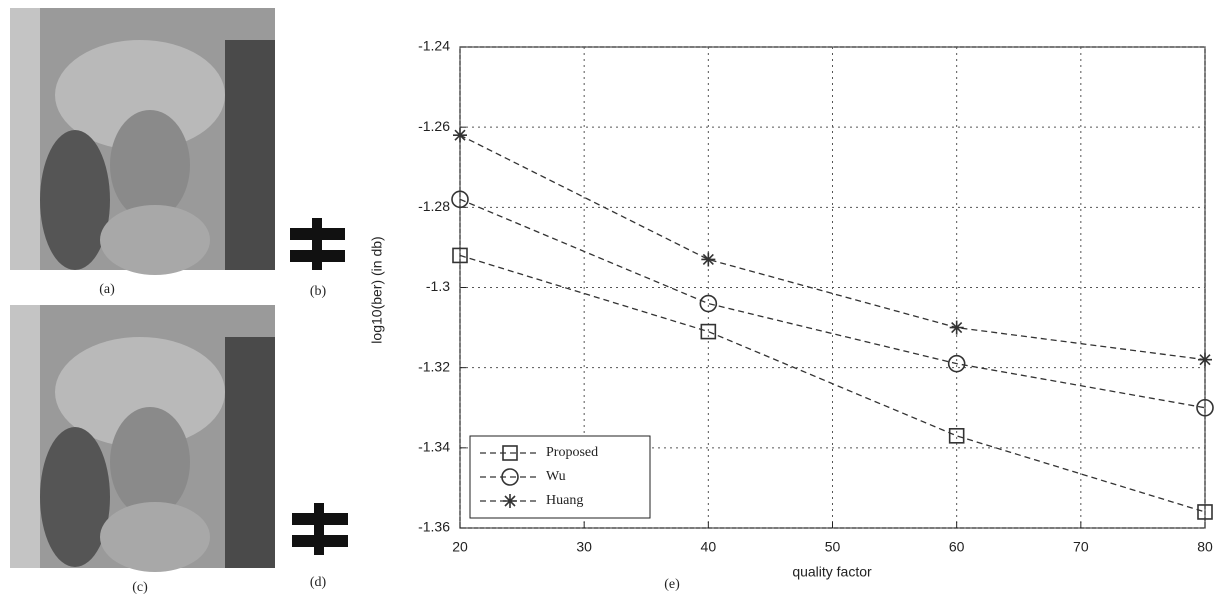 The width and height of the screenshot is (1220, 599). I want to click on legend-label: Proposed, so click(572, 452).